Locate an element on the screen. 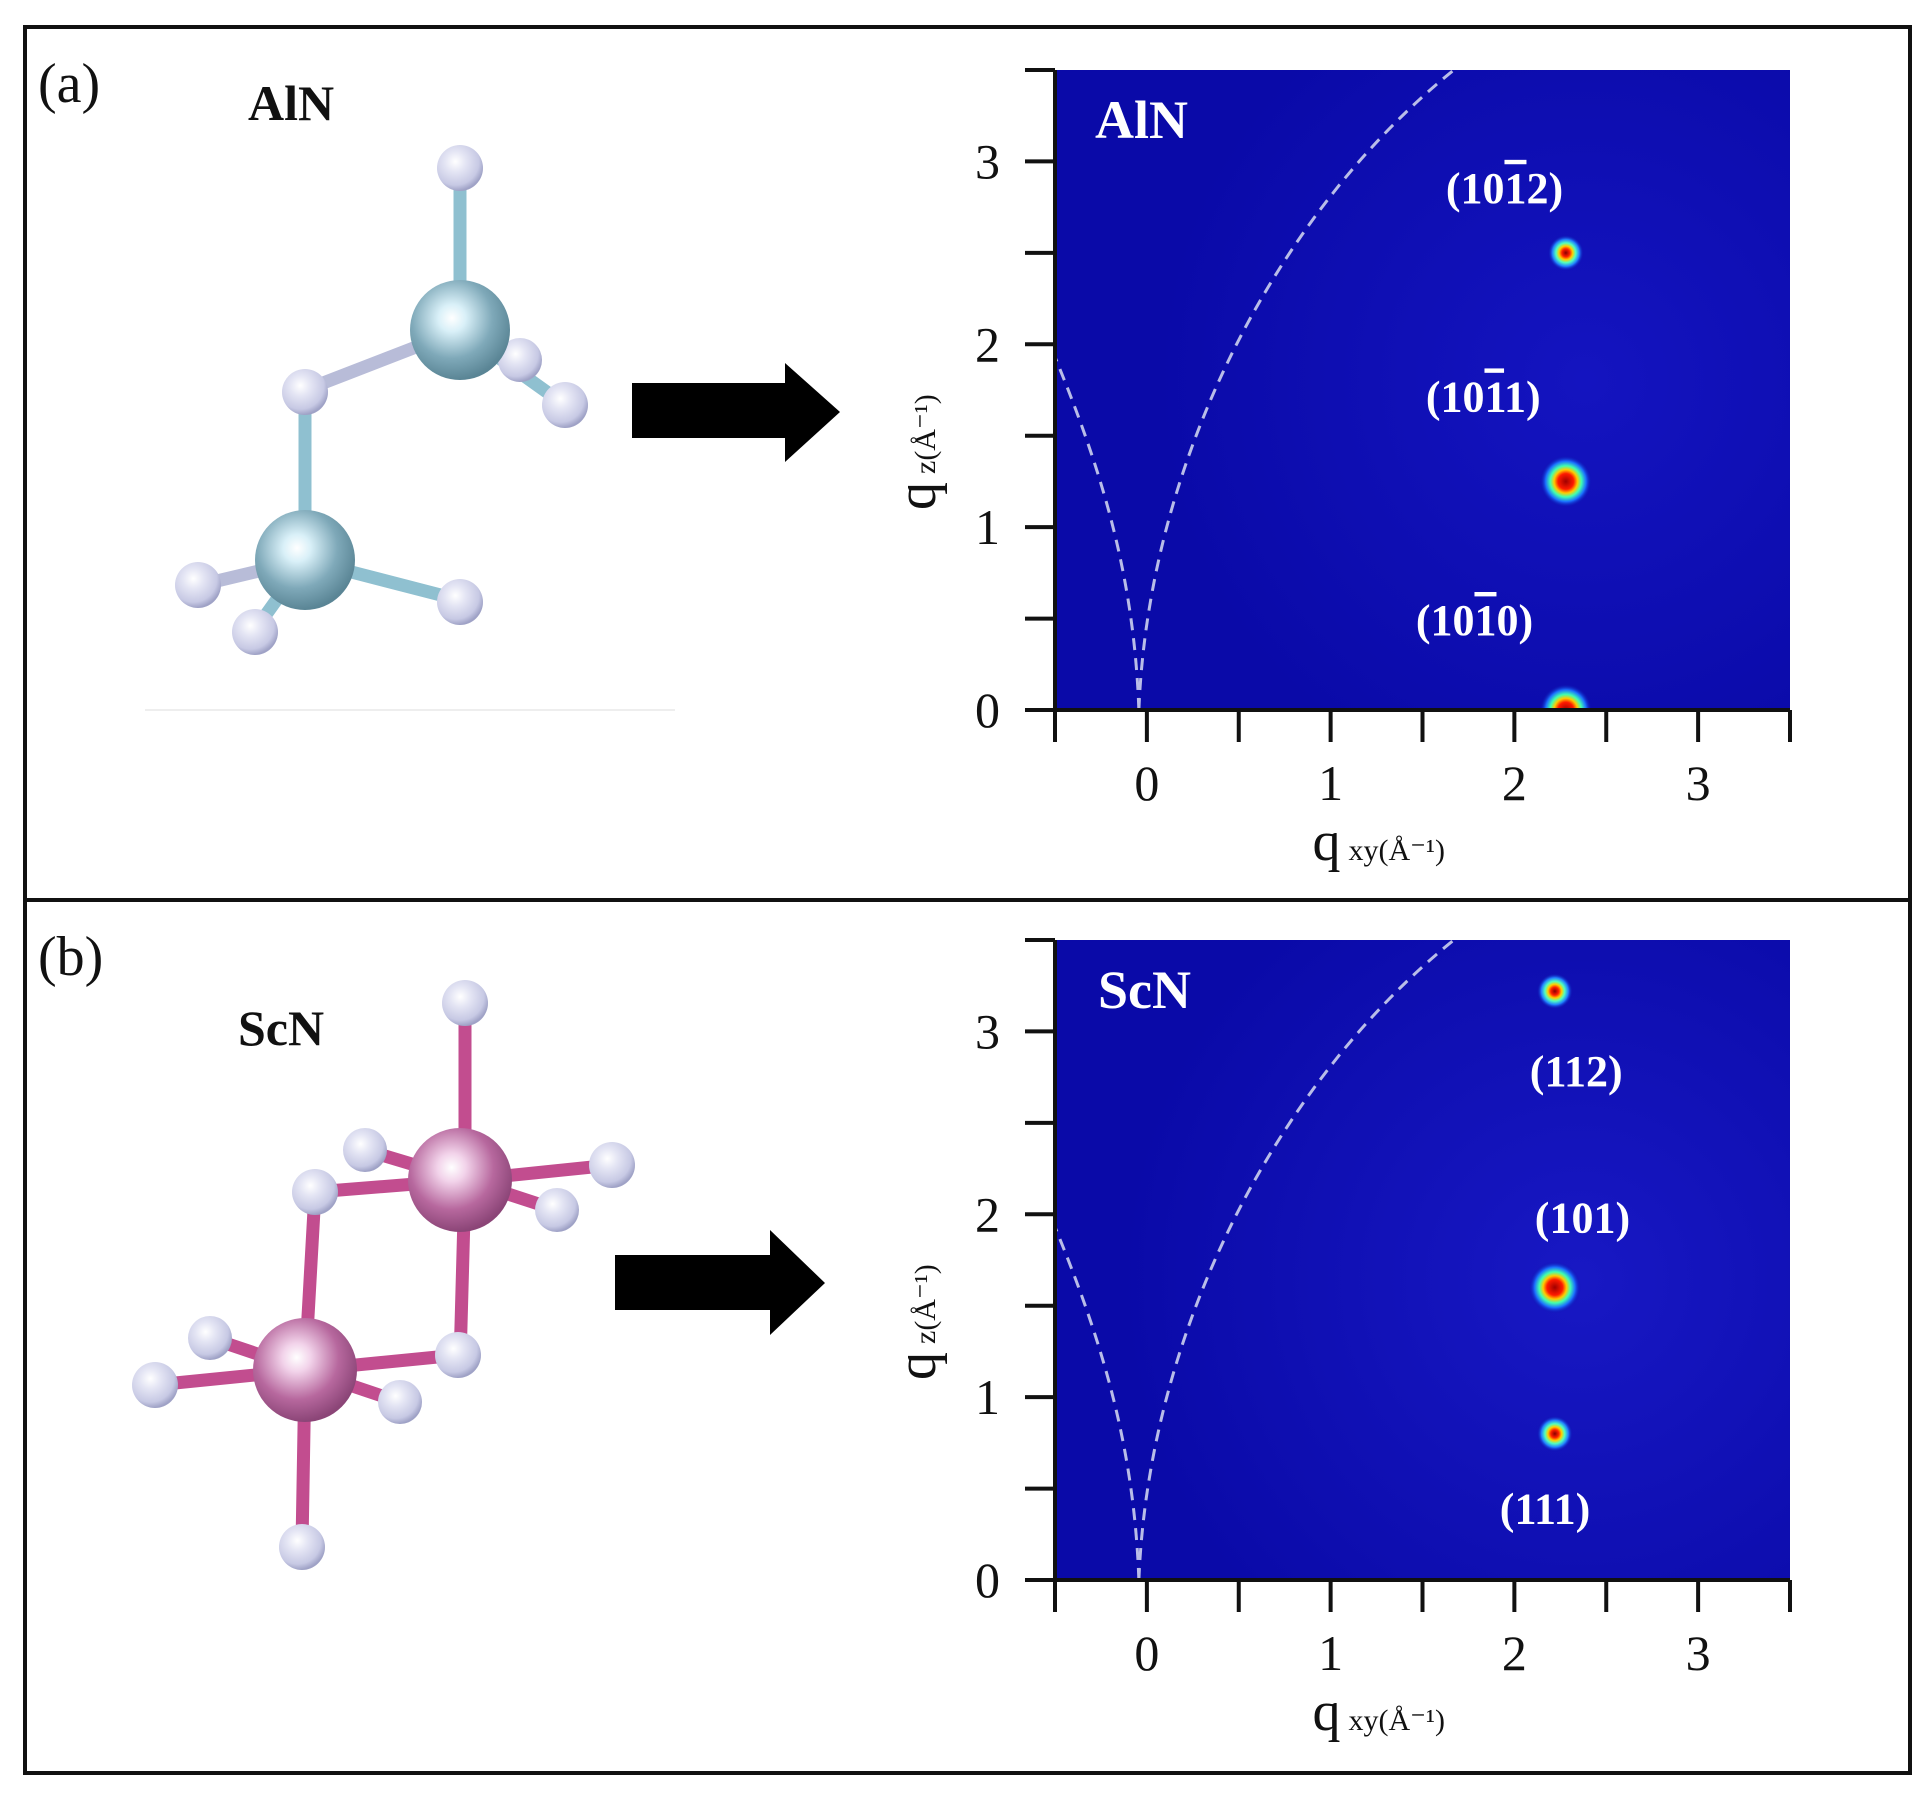  peak-label: (1011) is located at coordinates (1483, 396).